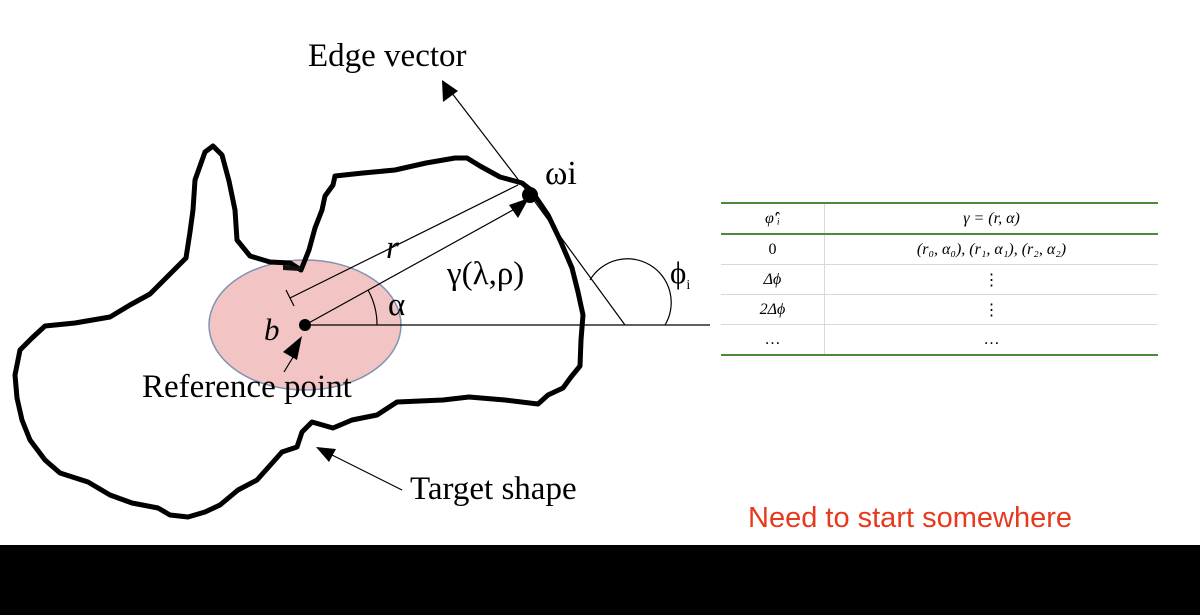 Image resolution: width=1200 pixels, height=615 pixels. Describe the element at coordinates (404, 241) in the screenshot. I see `r-dimension-line` at that location.